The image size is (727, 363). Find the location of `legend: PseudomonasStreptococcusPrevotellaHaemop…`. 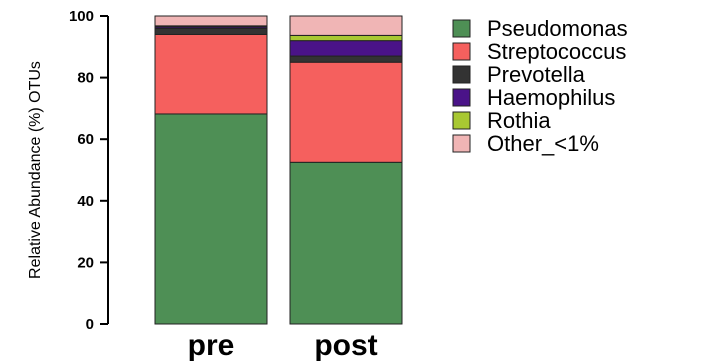

legend: PseudomonasStreptococcusPrevotellaHaemop… is located at coordinates (540, 86).